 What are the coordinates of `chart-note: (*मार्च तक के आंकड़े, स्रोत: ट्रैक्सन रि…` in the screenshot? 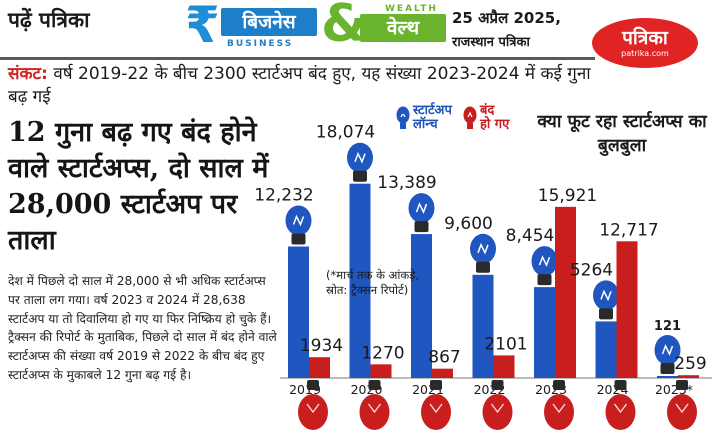 It's located at (372, 283).